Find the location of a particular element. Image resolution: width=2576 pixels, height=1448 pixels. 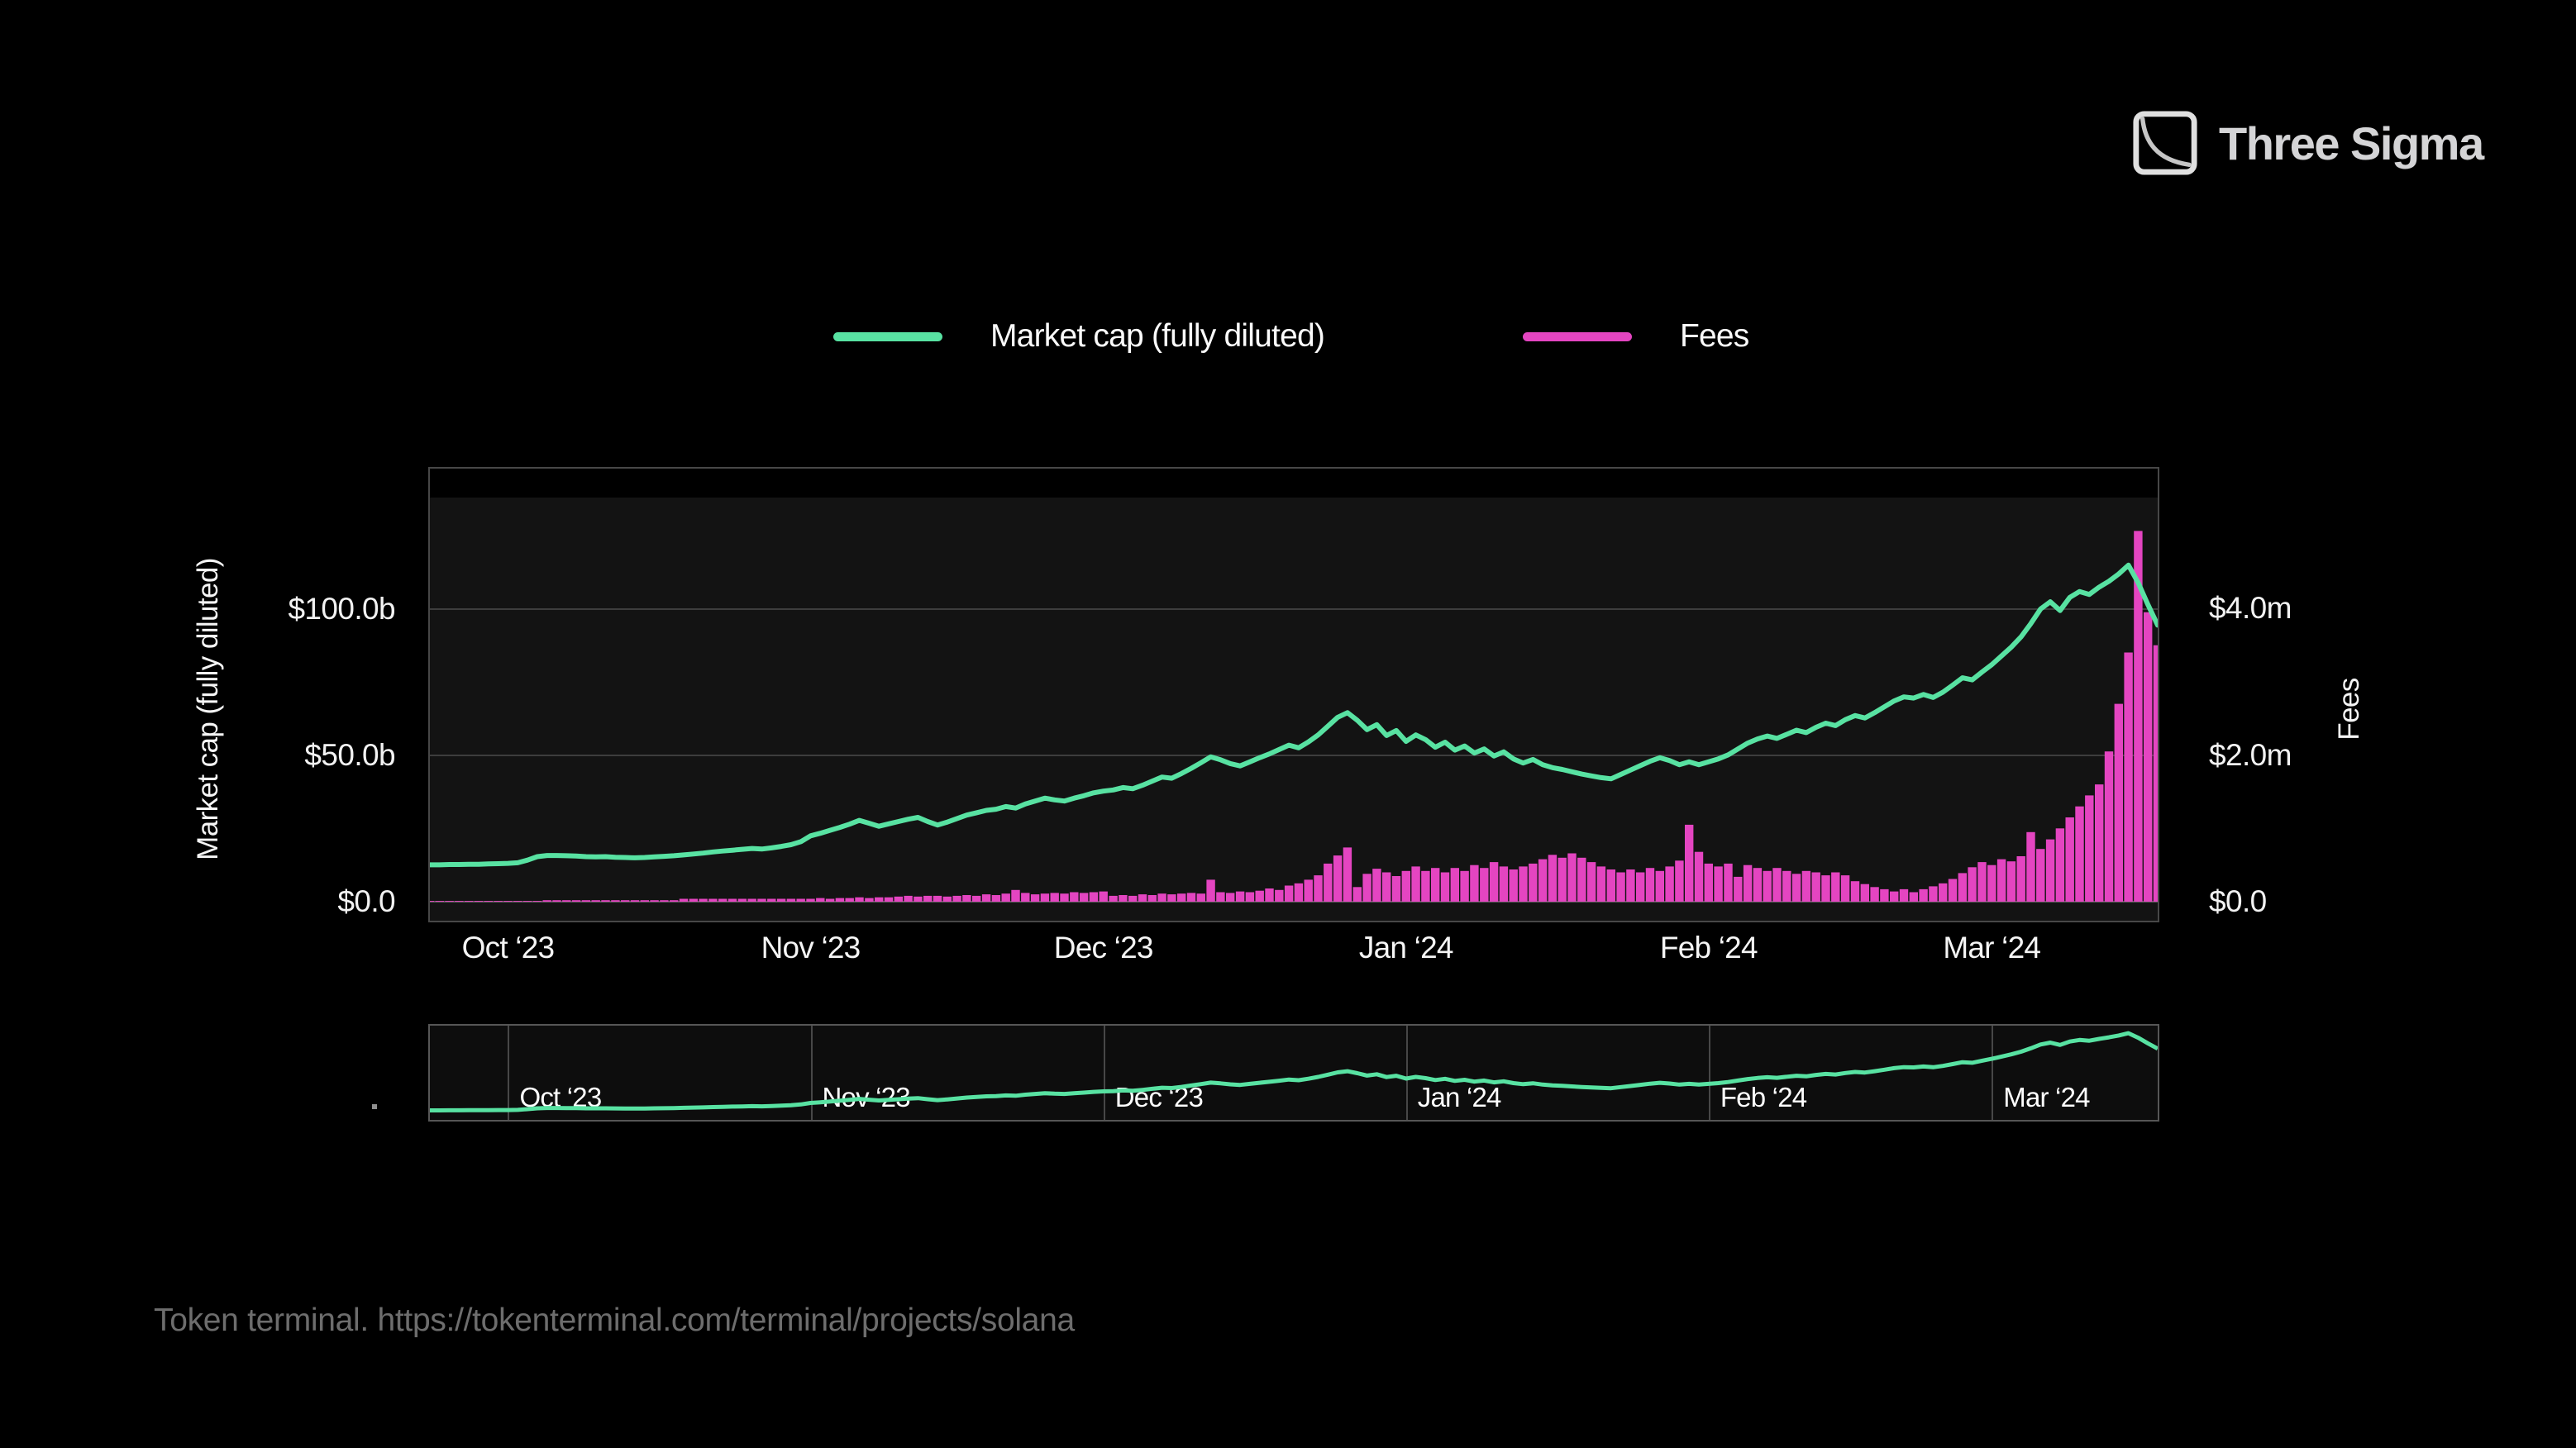

market-cap-legend-swatch is located at coordinates (888, 336).